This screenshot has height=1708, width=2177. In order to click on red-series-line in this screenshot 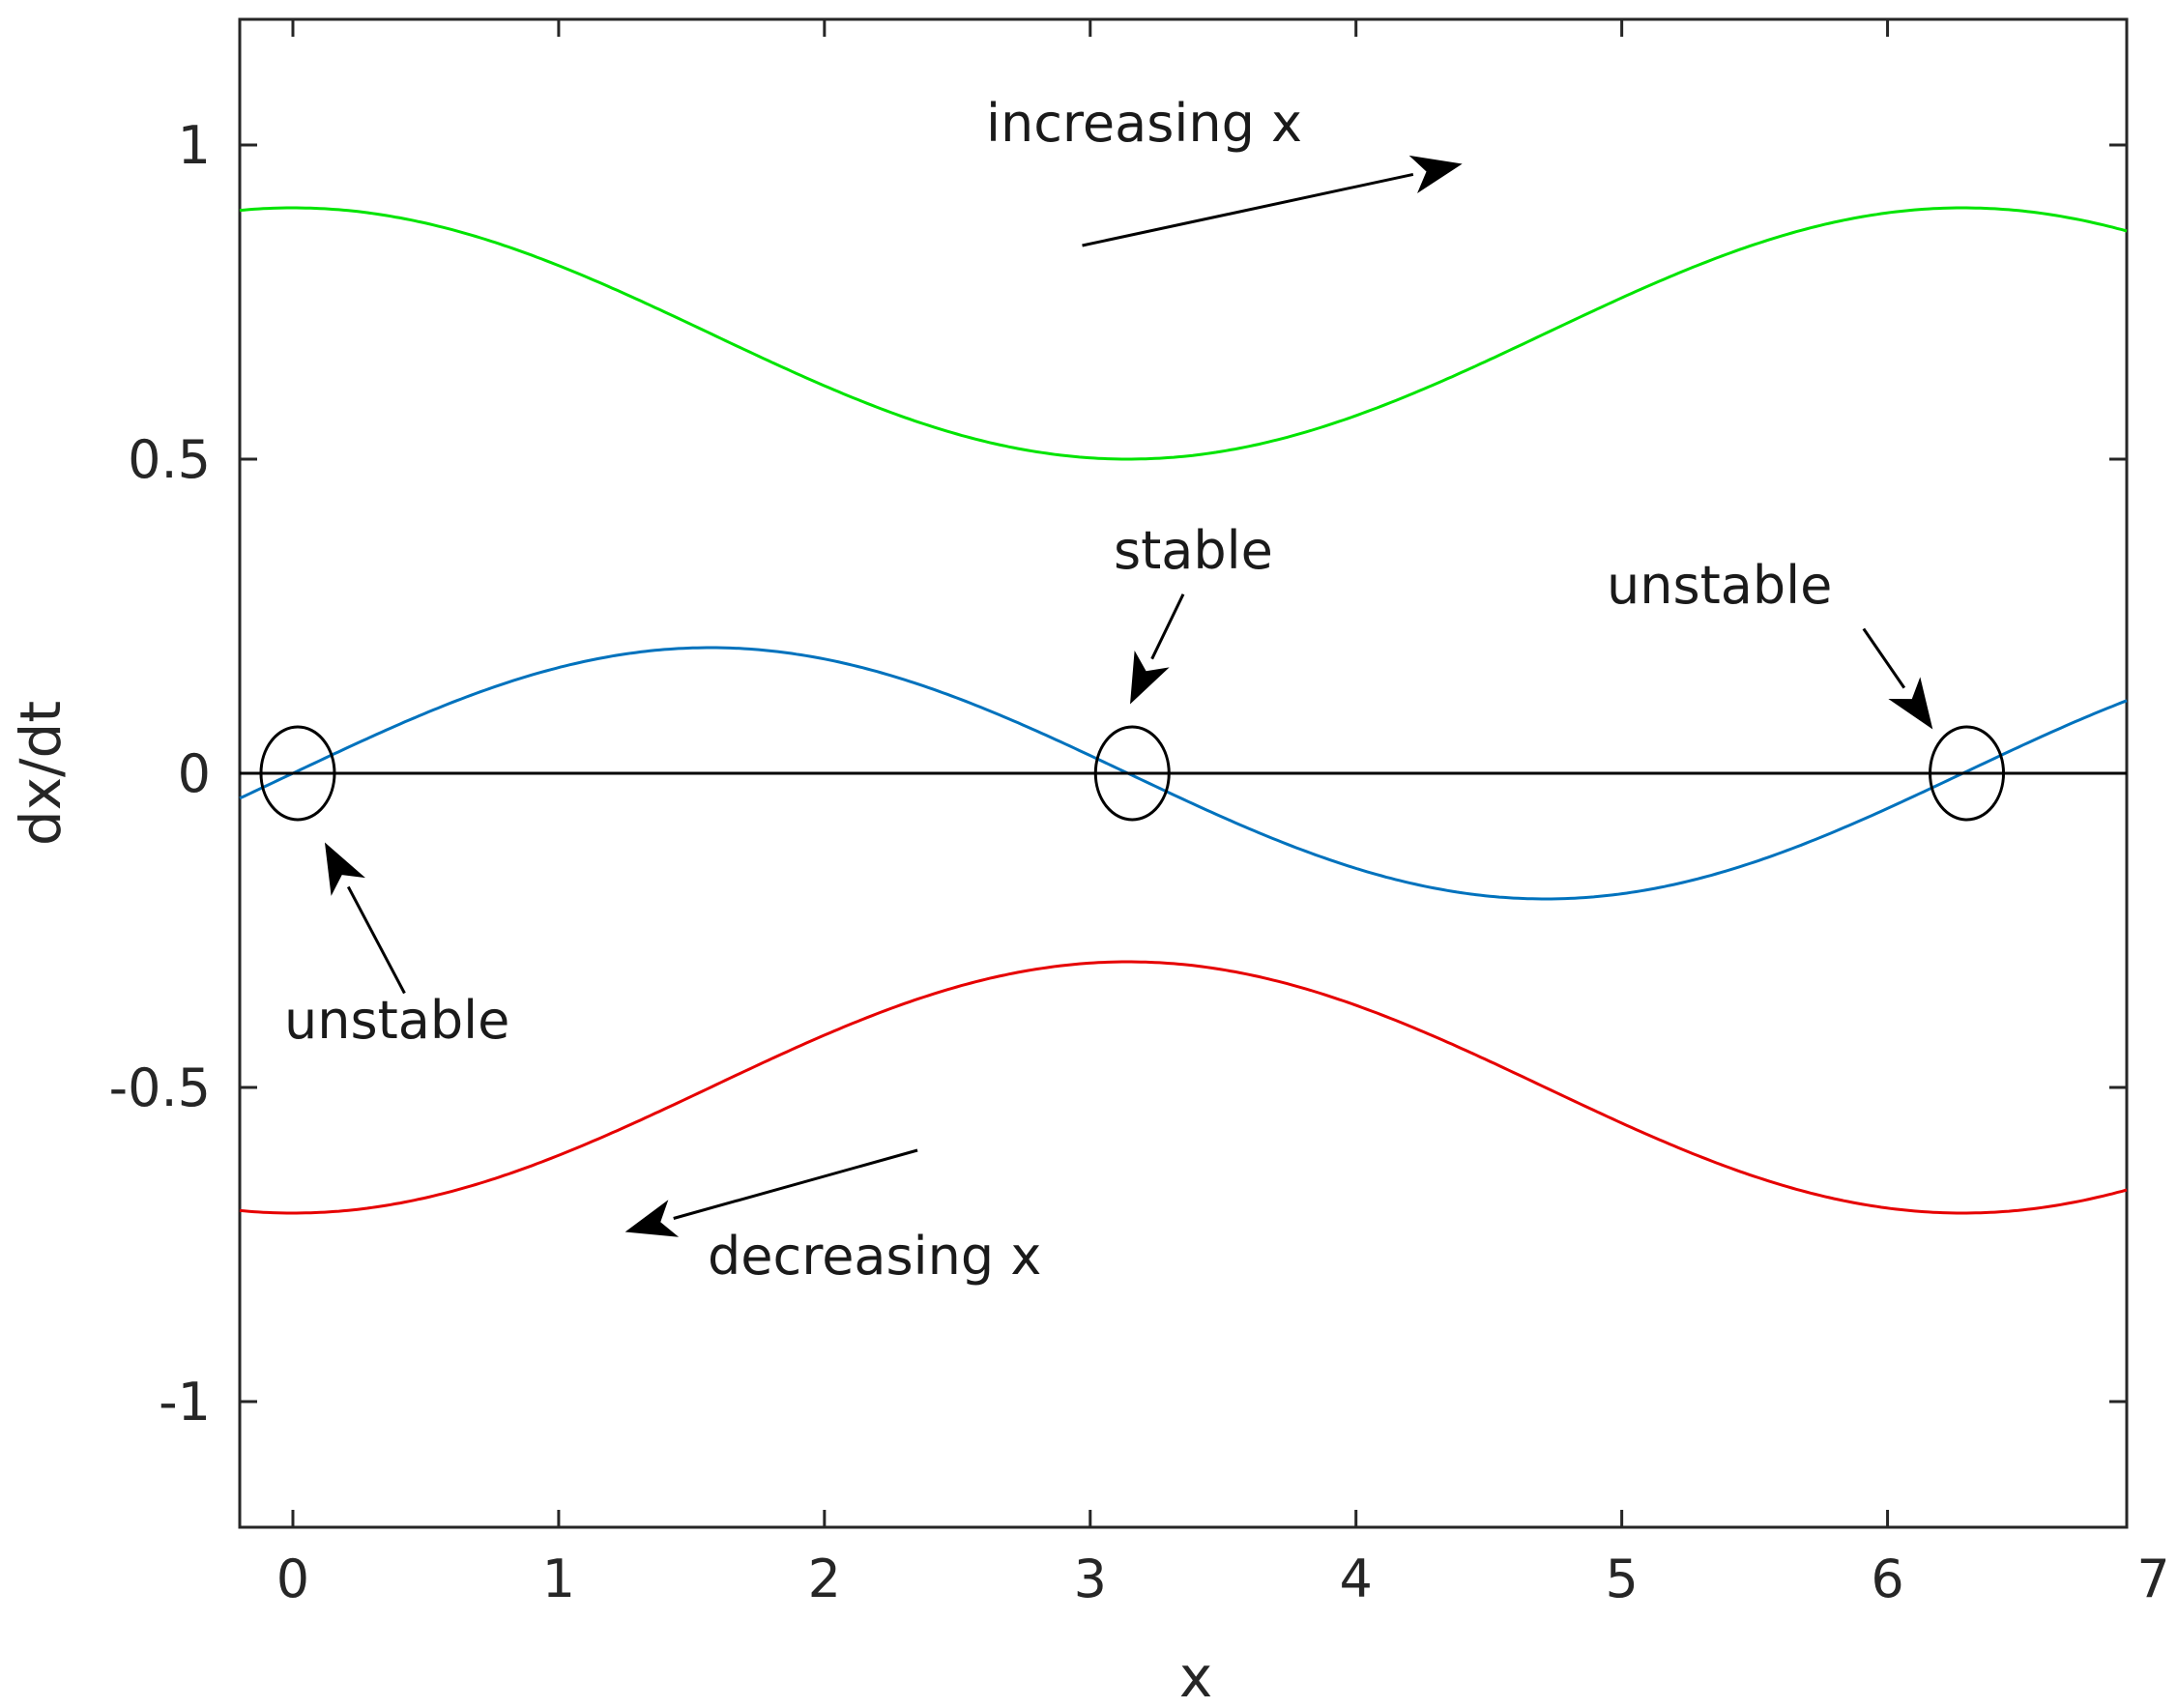, I will do `click(1183, 1087)`.